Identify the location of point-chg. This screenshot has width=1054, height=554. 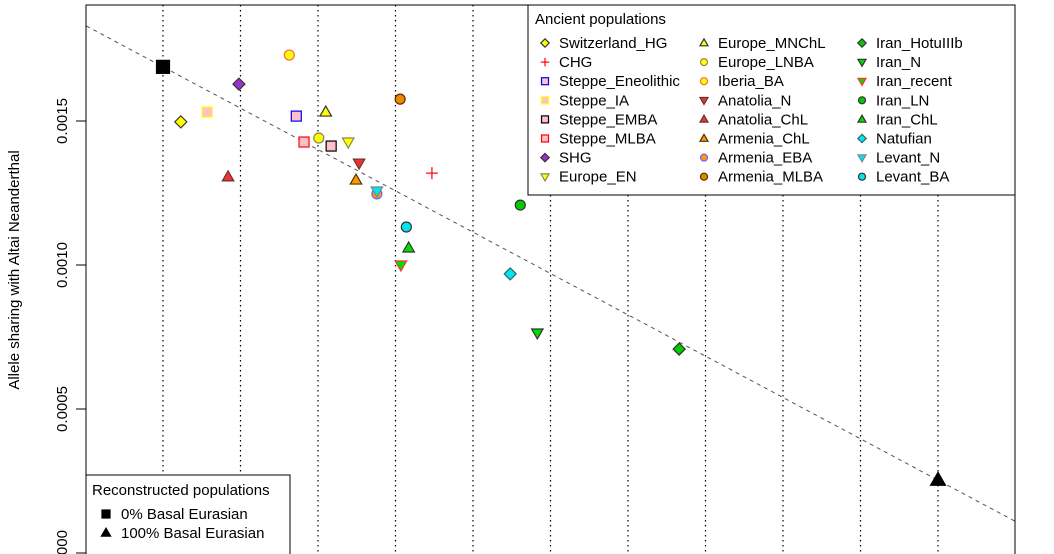
(431, 173).